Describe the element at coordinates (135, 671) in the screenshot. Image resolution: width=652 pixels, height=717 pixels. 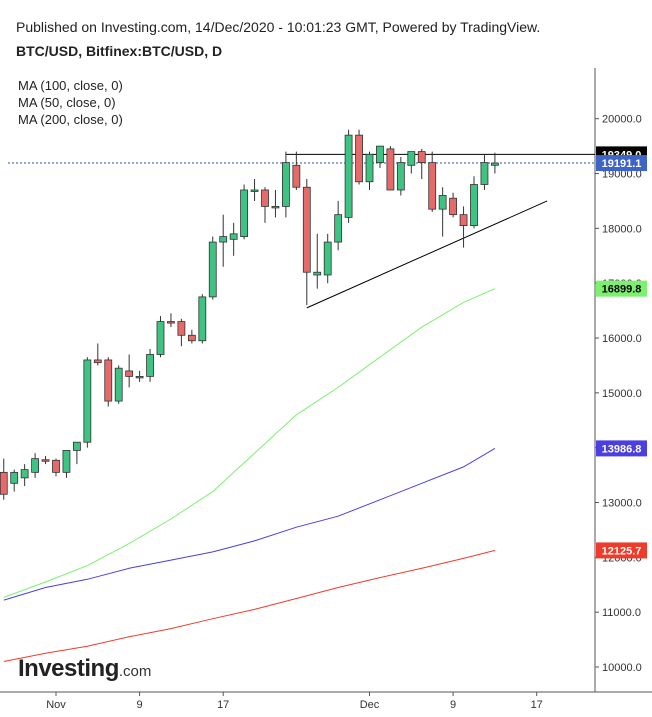
I see `logo-suffix: .com` at that location.